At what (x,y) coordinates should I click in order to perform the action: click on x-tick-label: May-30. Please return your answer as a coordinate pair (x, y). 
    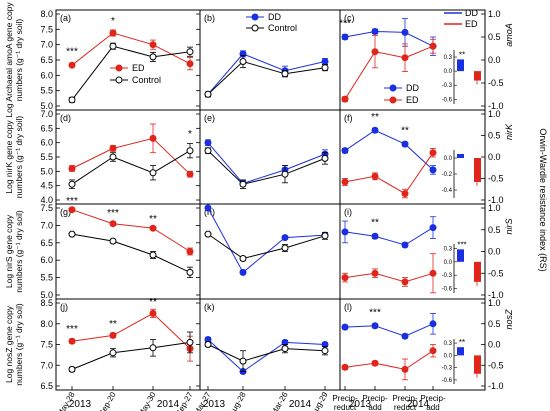
    Looking at the image, I should click on (147, 400).